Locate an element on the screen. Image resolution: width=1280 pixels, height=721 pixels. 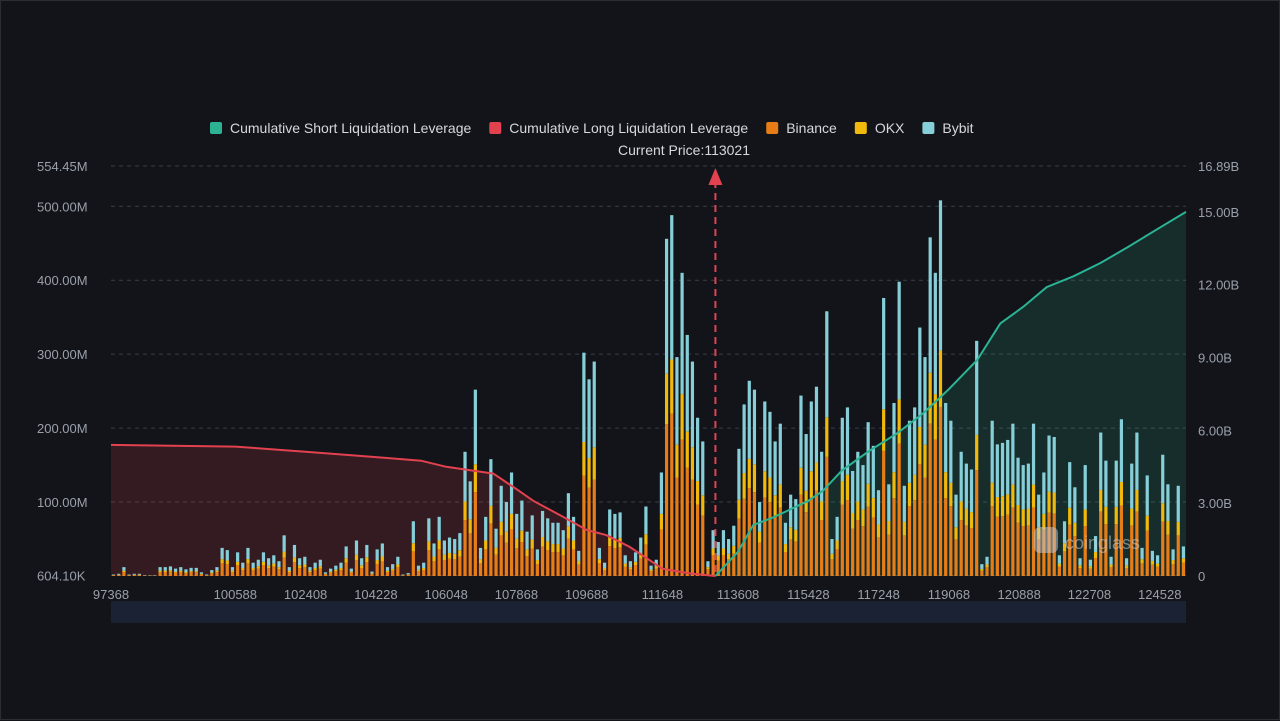
y-left-tick: 100.00M is located at coordinates (62, 502).